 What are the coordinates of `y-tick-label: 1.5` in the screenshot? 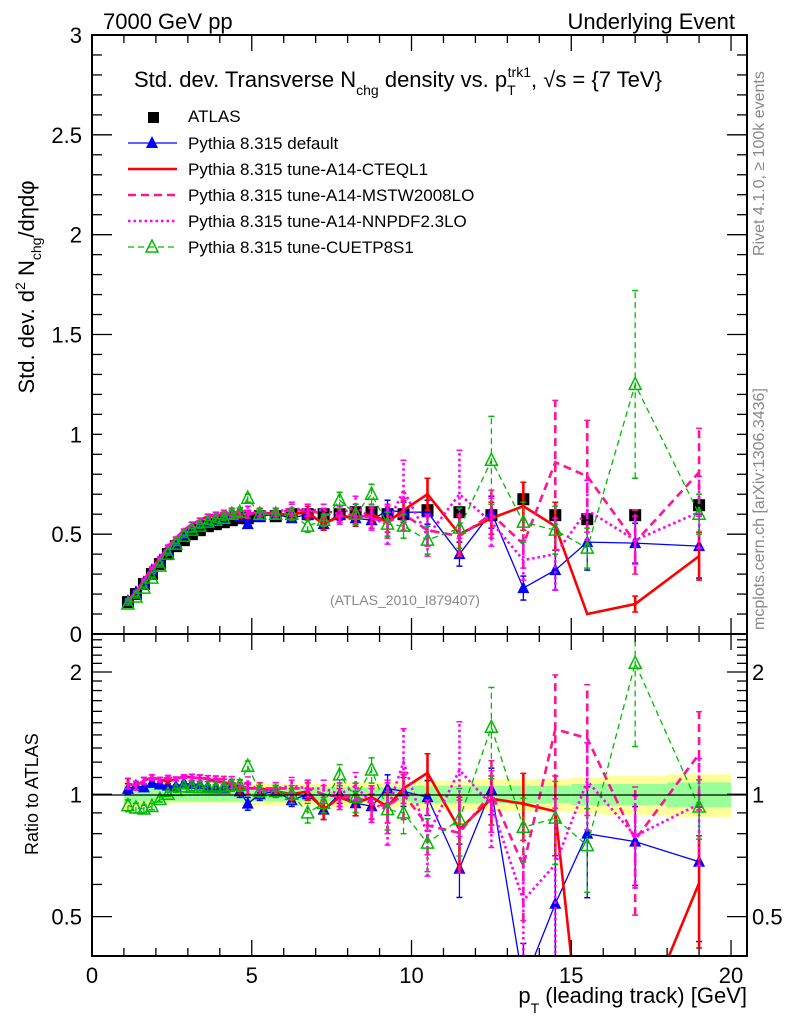 It's located at (66, 335).